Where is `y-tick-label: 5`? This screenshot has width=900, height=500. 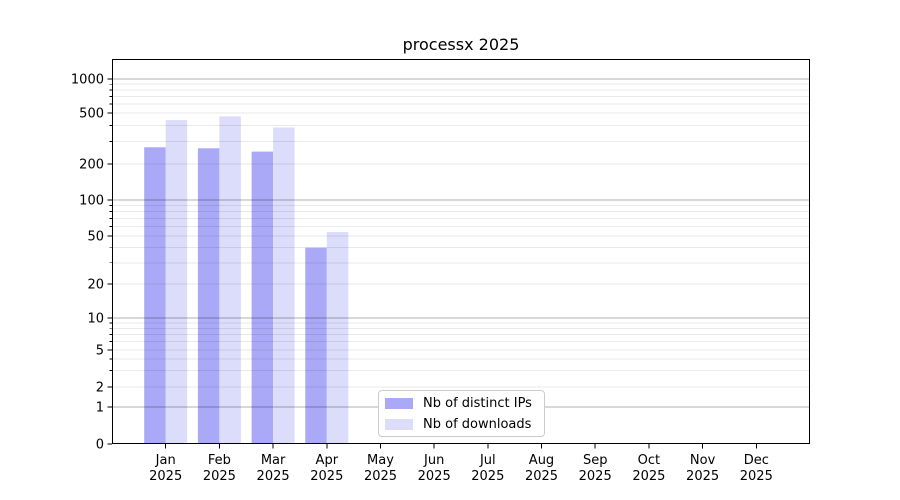
y-tick-label: 5 is located at coordinates (100, 351).